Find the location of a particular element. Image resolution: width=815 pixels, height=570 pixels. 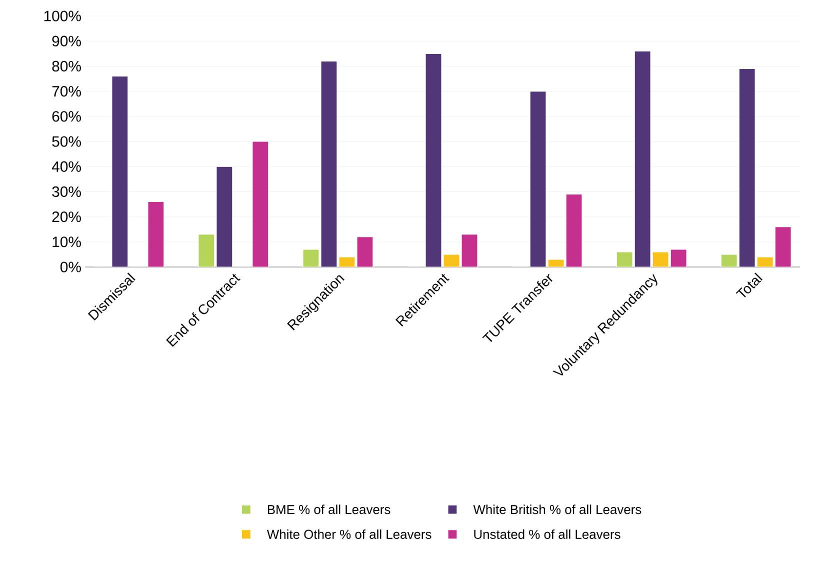

legend-label: White British % of all Leavers is located at coordinates (557, 509).